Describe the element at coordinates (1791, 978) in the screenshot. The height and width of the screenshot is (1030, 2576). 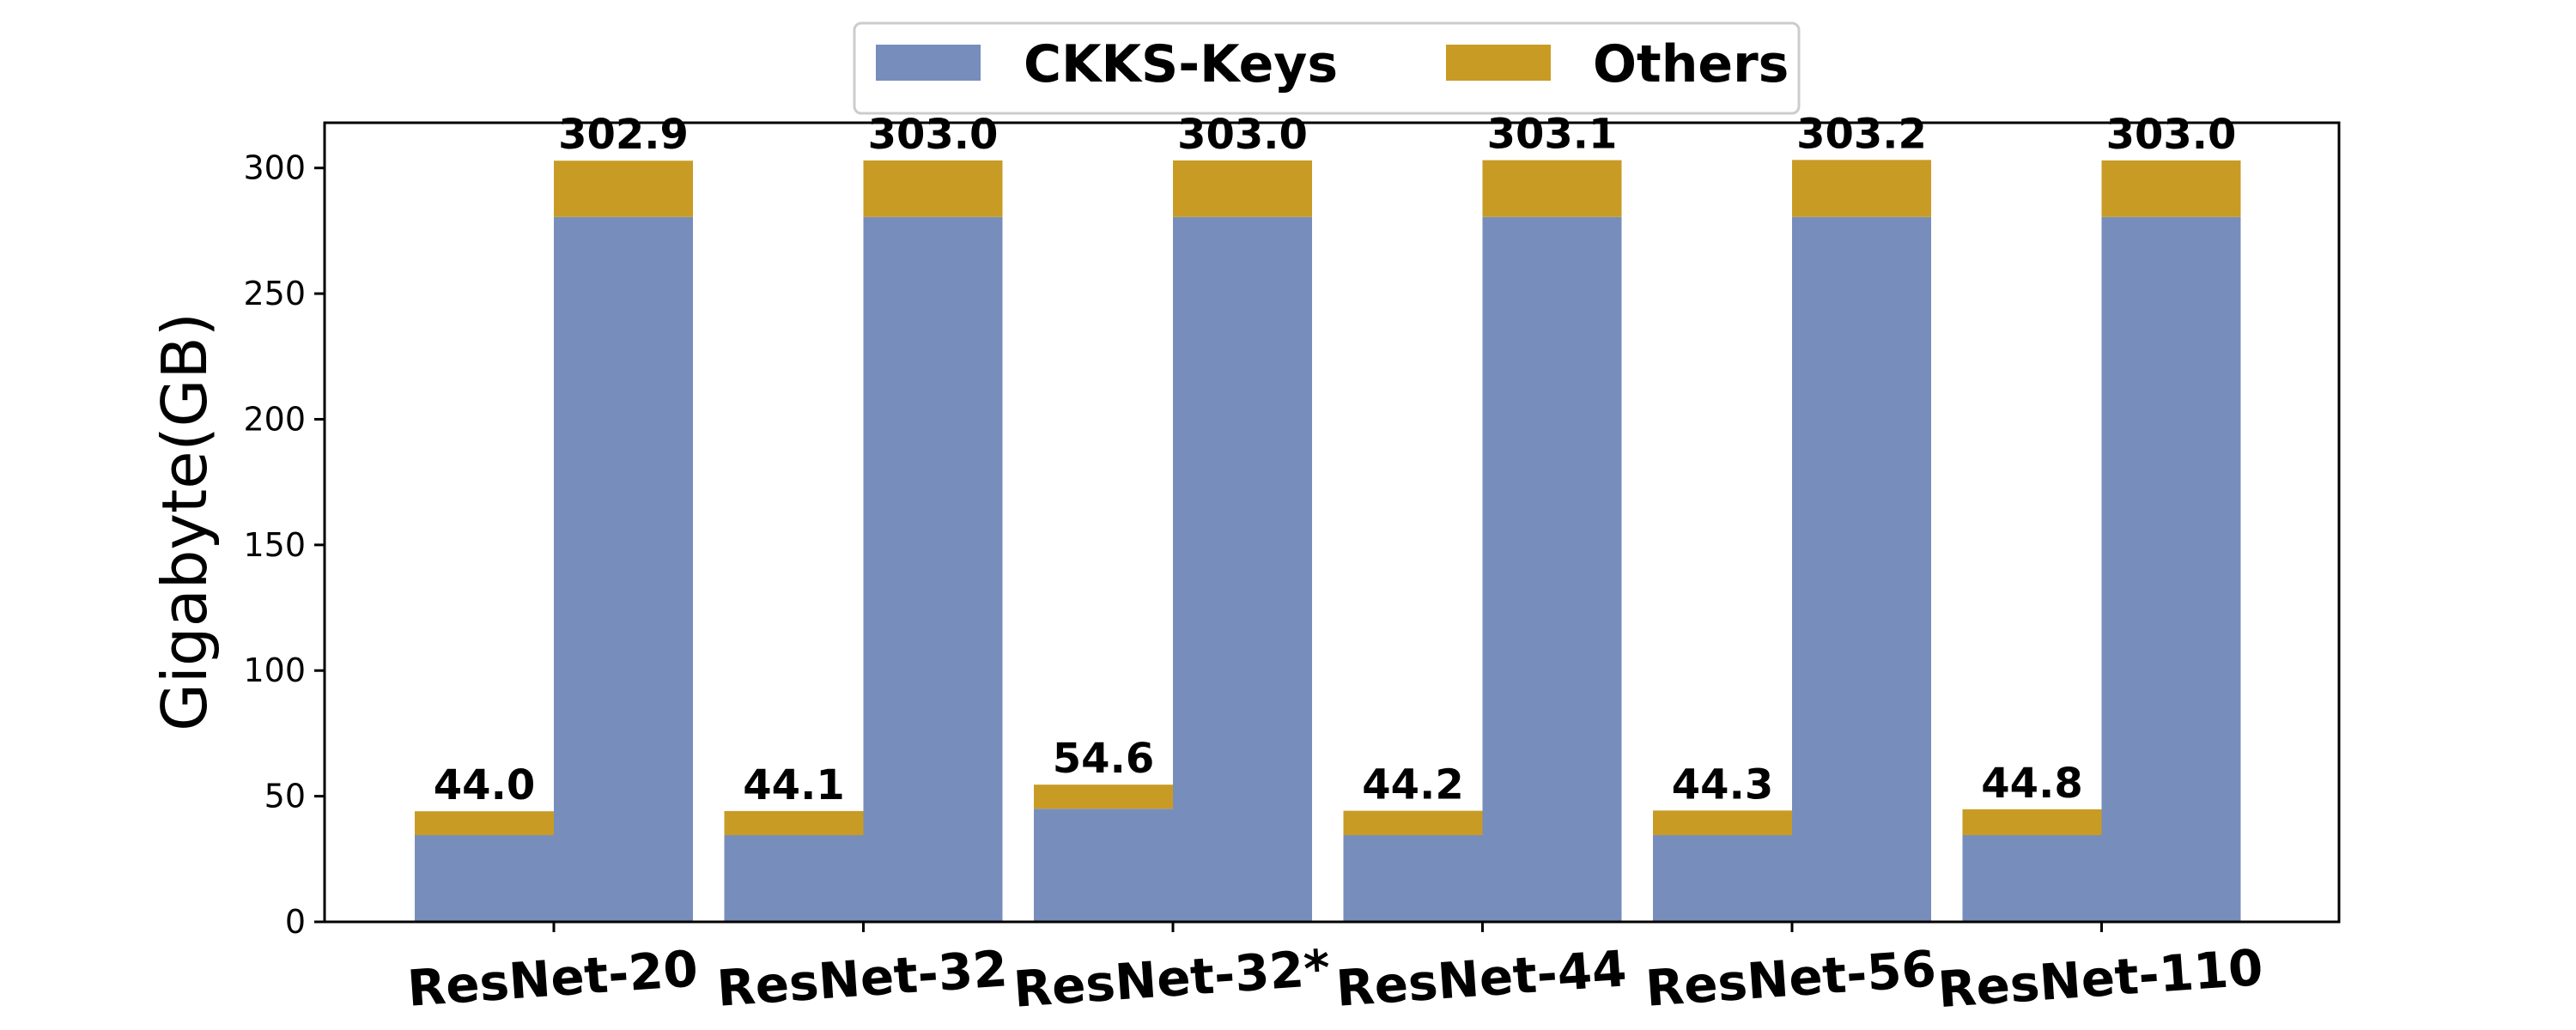
I see `x-tick-label: ResNet-56` at that location.